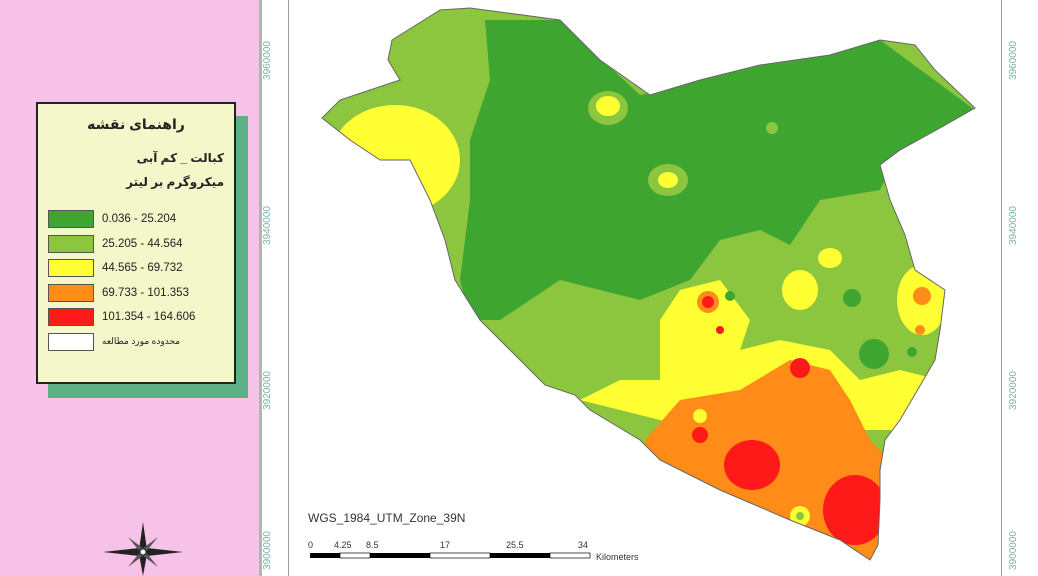 This screenshot has width=1038, height=576. What do you see at coordinates (583, 545) in the screenshot?
I see `scale-tick-label: 34` at bounding box center [583, 545].